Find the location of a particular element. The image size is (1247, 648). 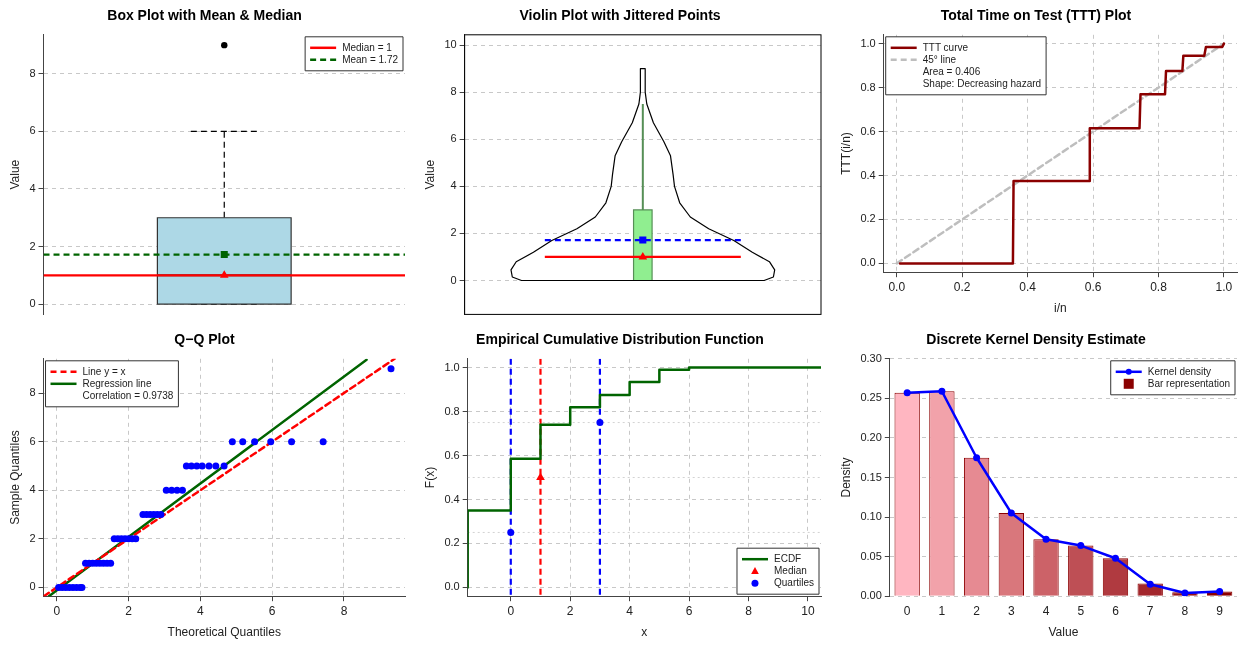

x-axis-title: Value is located at coordinates (1063, 632).